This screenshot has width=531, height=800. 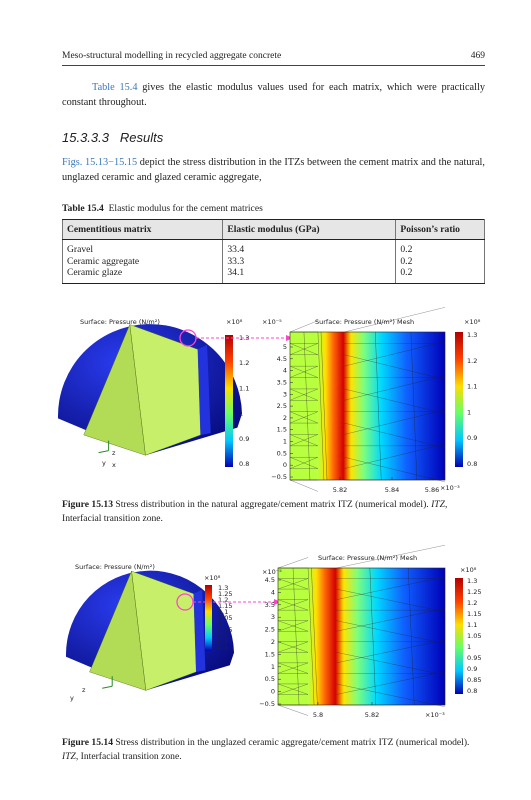 I want to click on y-tick-label: 3.5, so click(x=270, y=605).